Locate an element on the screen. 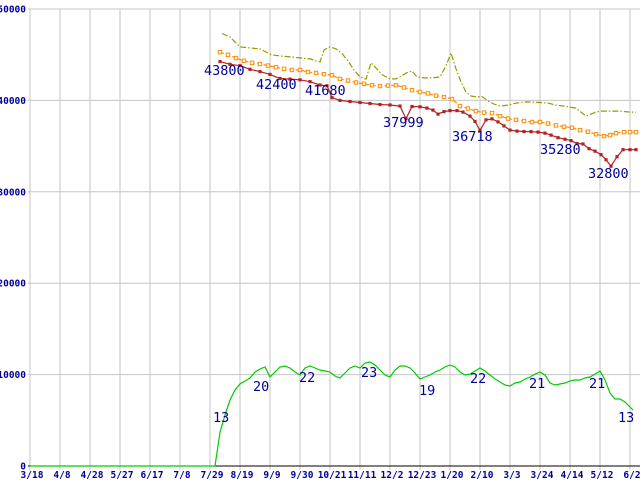  x-tick-label: 3/3 is located at coordinates (511, 475).